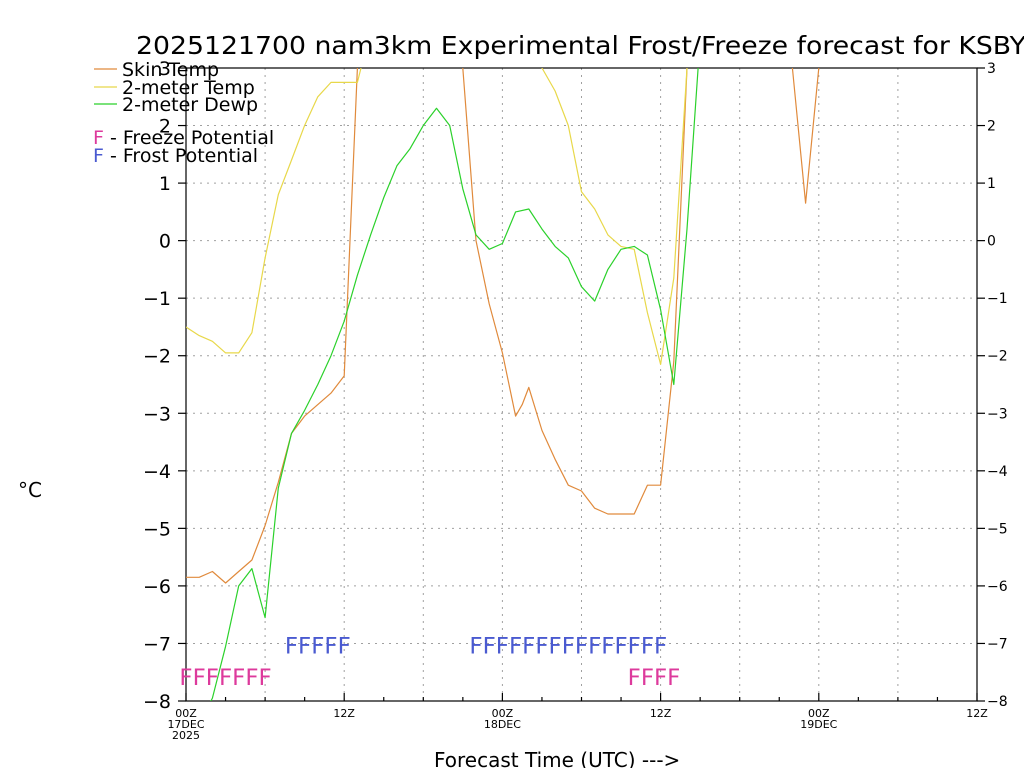 The height and width of the screenshot is (768, 1024). I want to click on y-tick-label-right: −4, so click(997, 472).